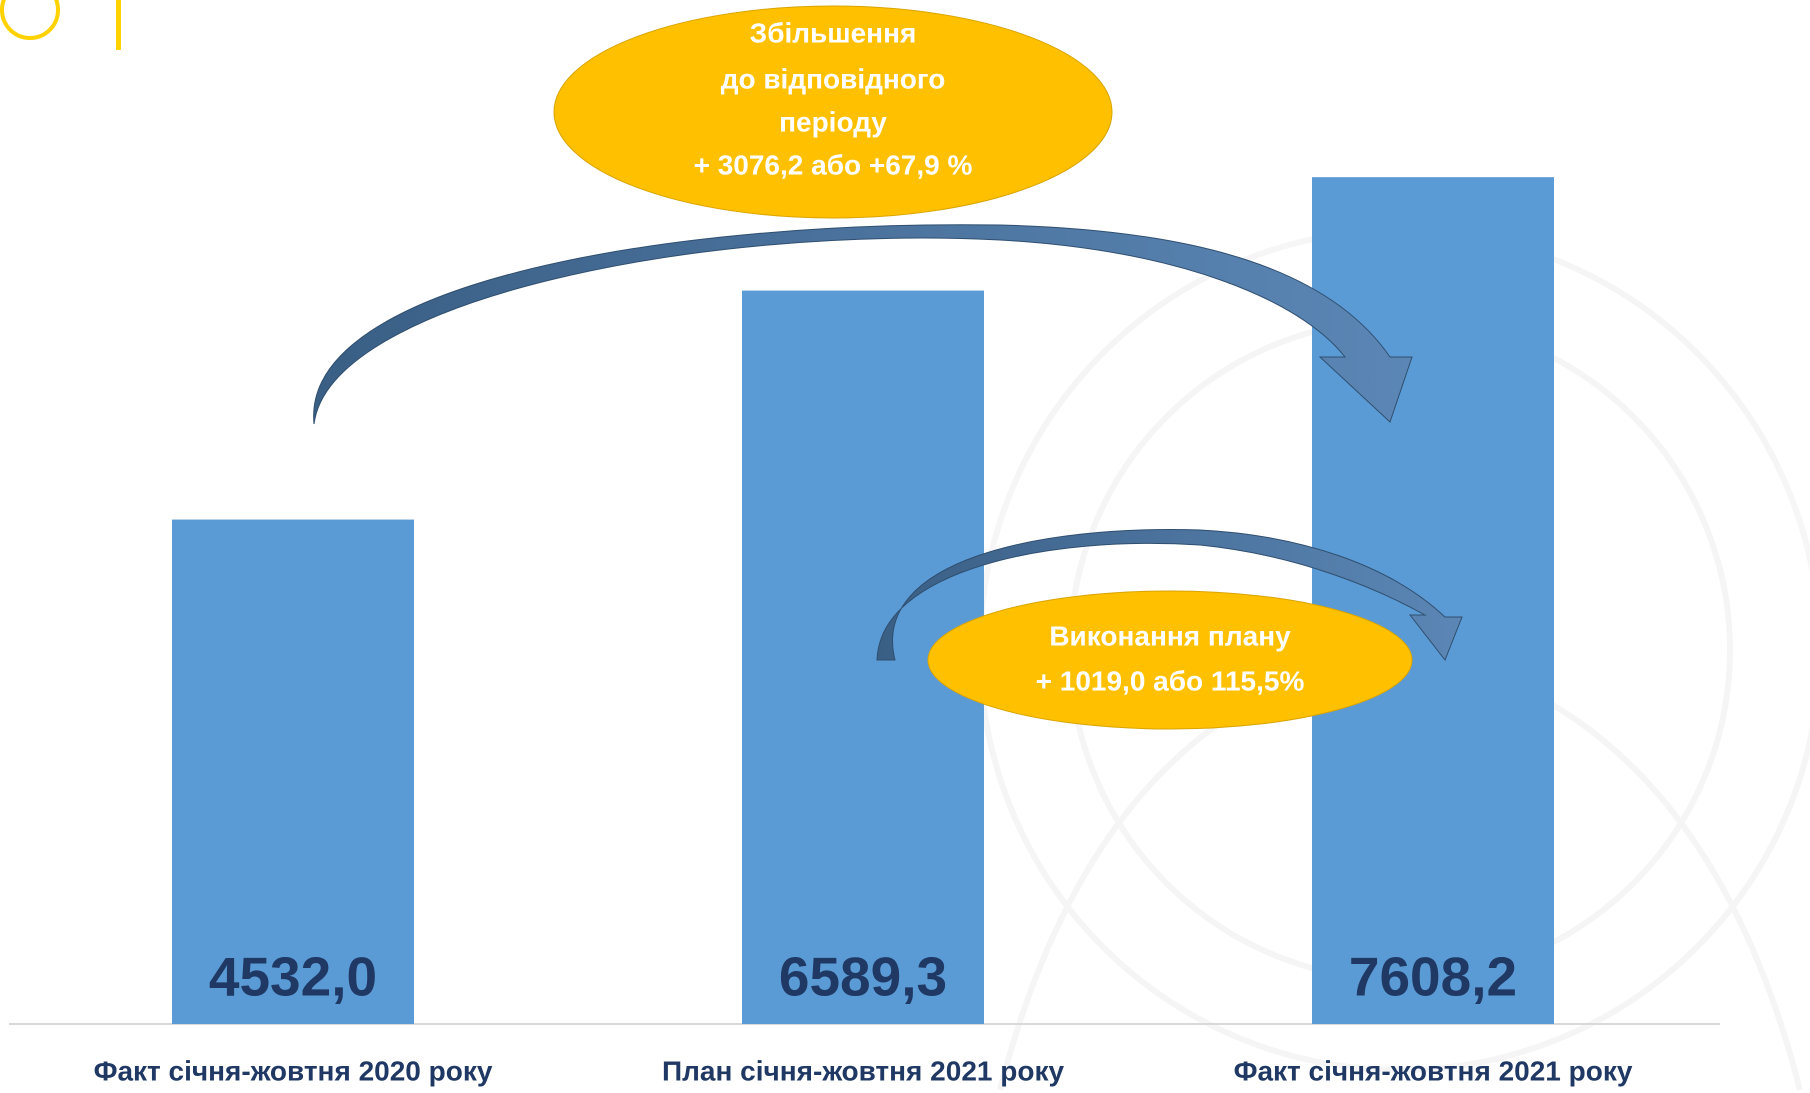  I want to click on arrow-increase, so click(863, 324).